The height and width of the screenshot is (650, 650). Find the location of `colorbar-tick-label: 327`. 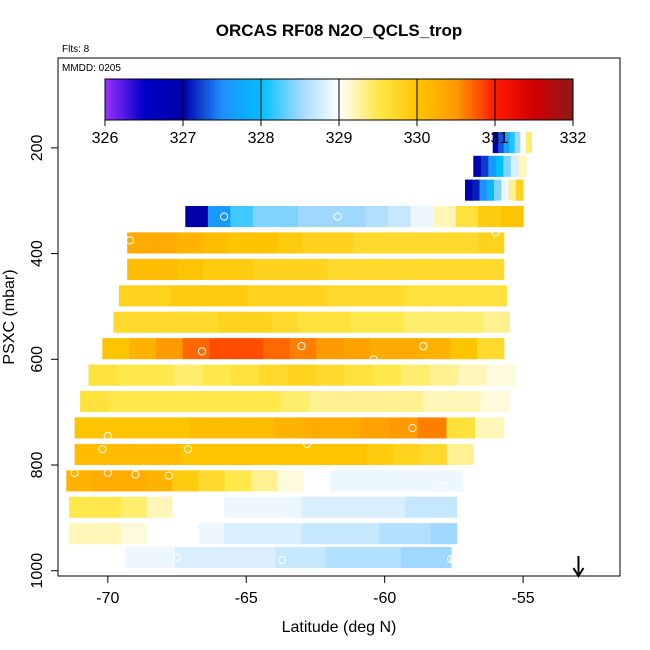

colorbar-tick-label: 327 is located at coordinates (183, 138).